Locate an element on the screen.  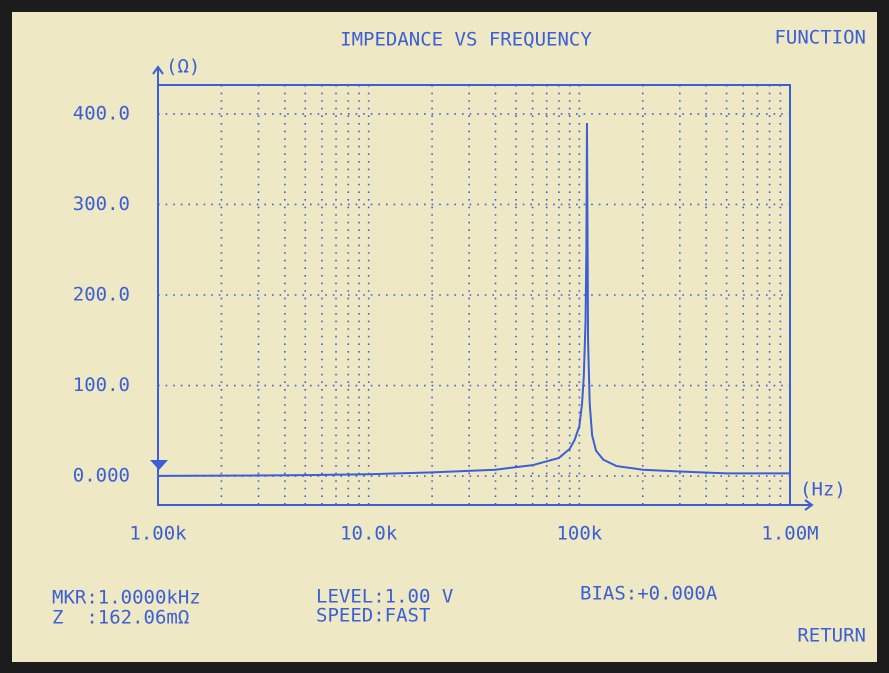
x-arrow-head is located at coordinates (809, 505).